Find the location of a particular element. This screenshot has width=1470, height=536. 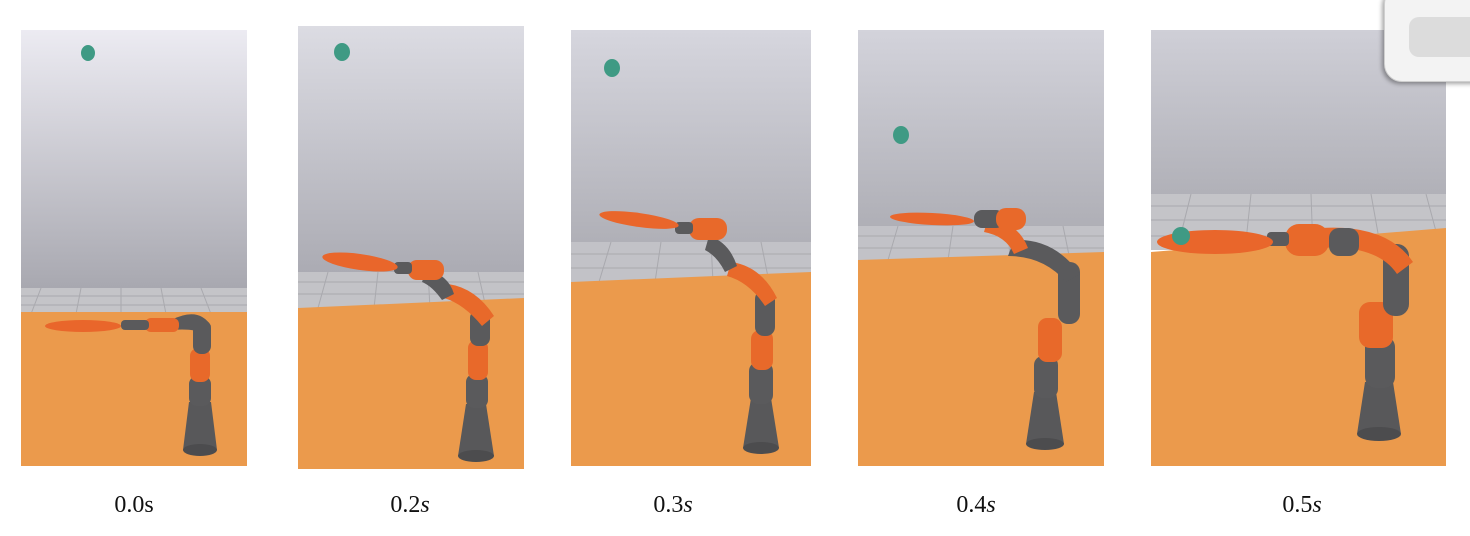

grid-lines is located at coordinates (134, 301).